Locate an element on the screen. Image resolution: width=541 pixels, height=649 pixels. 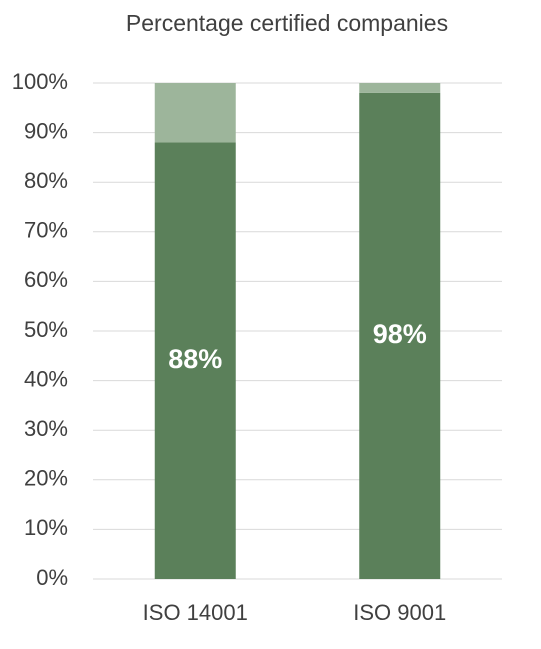
y-tick-label: 10% is located at coordinates (46, 527).